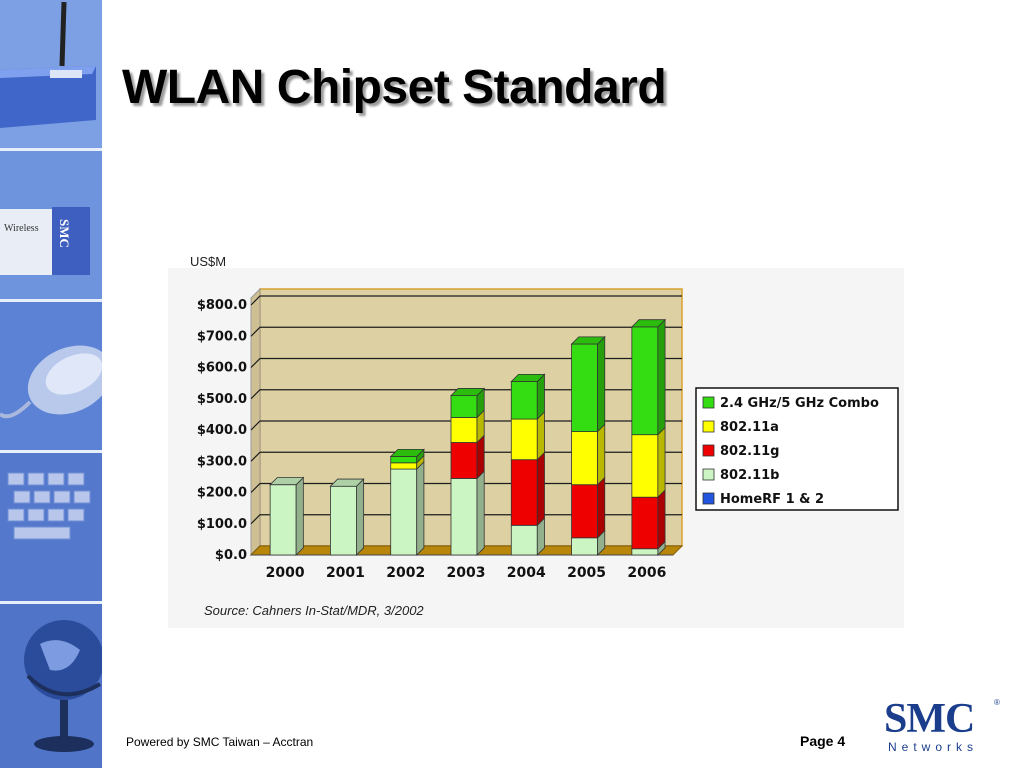 The width and height of the screenshot is (1024, 768). Describe the element at coordinates (646, 573) in the screenshot. I see `x-tick-label: 2006` at that location.